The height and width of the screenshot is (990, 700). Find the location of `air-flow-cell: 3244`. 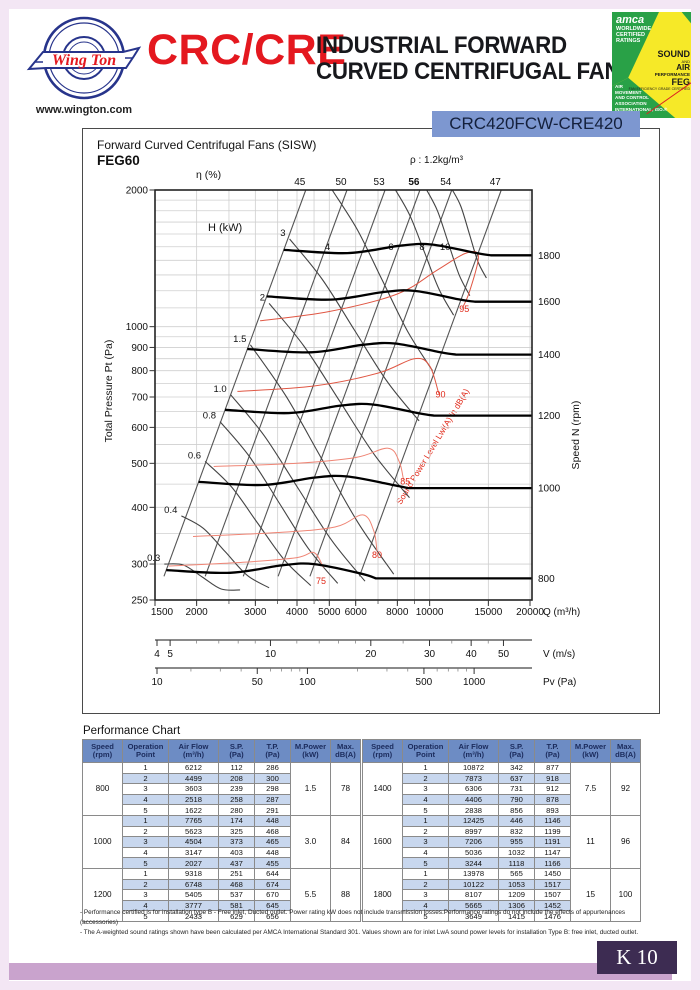

air-flow-cell: 3244 is located at coordinates (473, 863).